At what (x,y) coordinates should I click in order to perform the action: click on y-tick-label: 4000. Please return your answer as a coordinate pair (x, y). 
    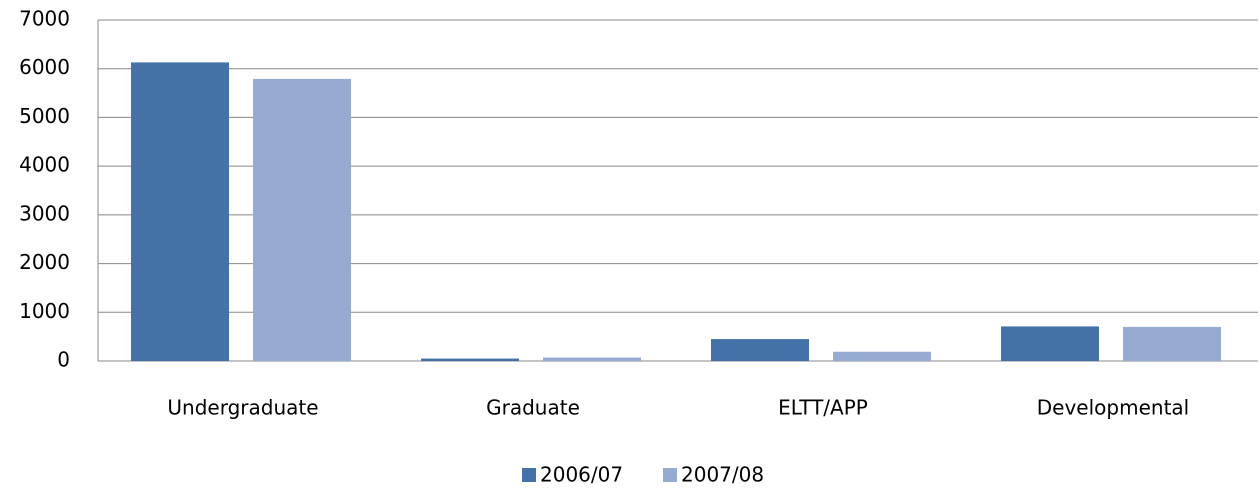
    Looking at the image, I should click on (44, 165).